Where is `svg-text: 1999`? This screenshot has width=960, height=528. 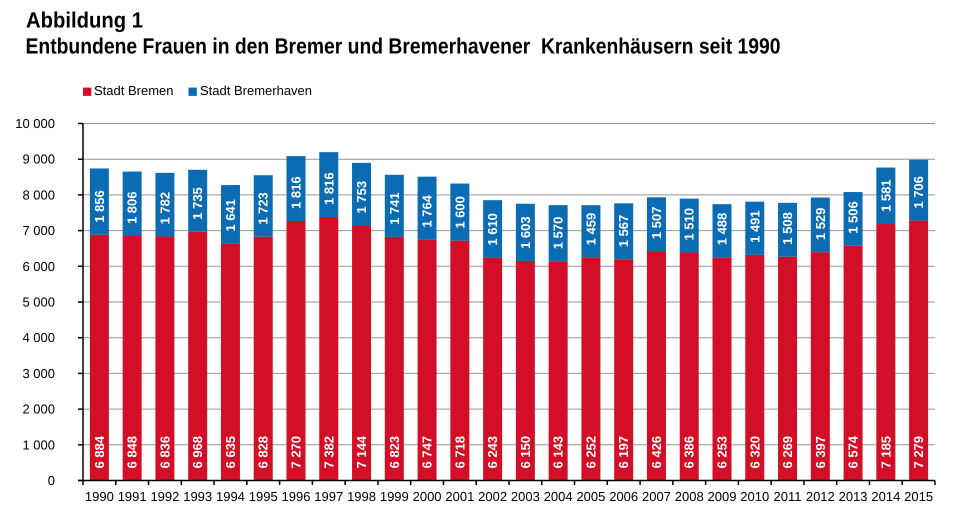
svg-text: 1999 is located at coordinates (394, 496).